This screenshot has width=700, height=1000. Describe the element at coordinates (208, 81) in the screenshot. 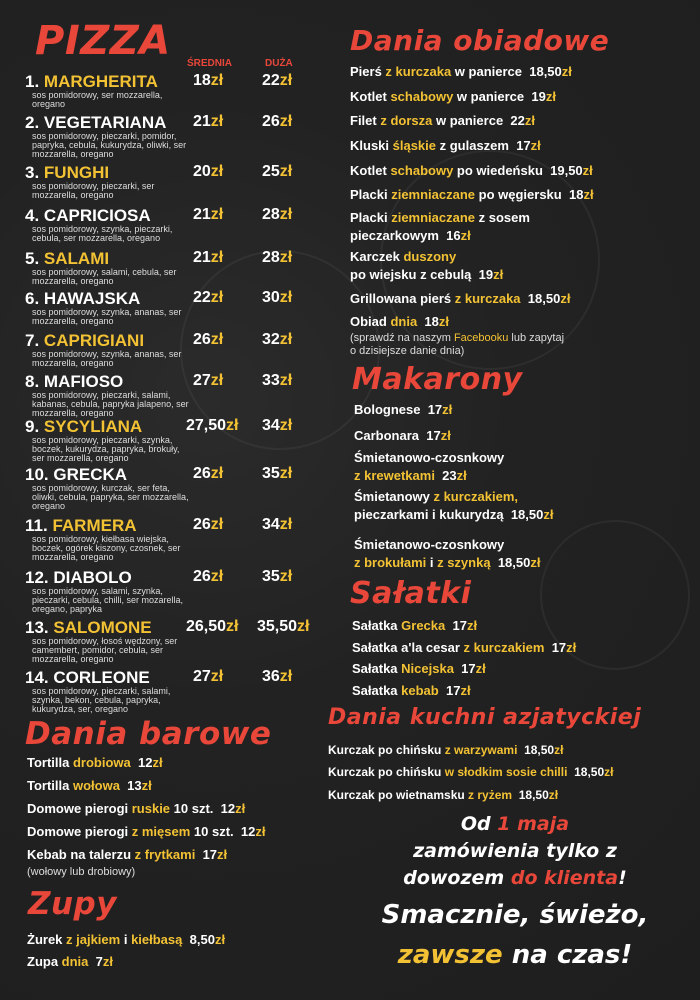

I see `price-medium: 18zł` at that location.